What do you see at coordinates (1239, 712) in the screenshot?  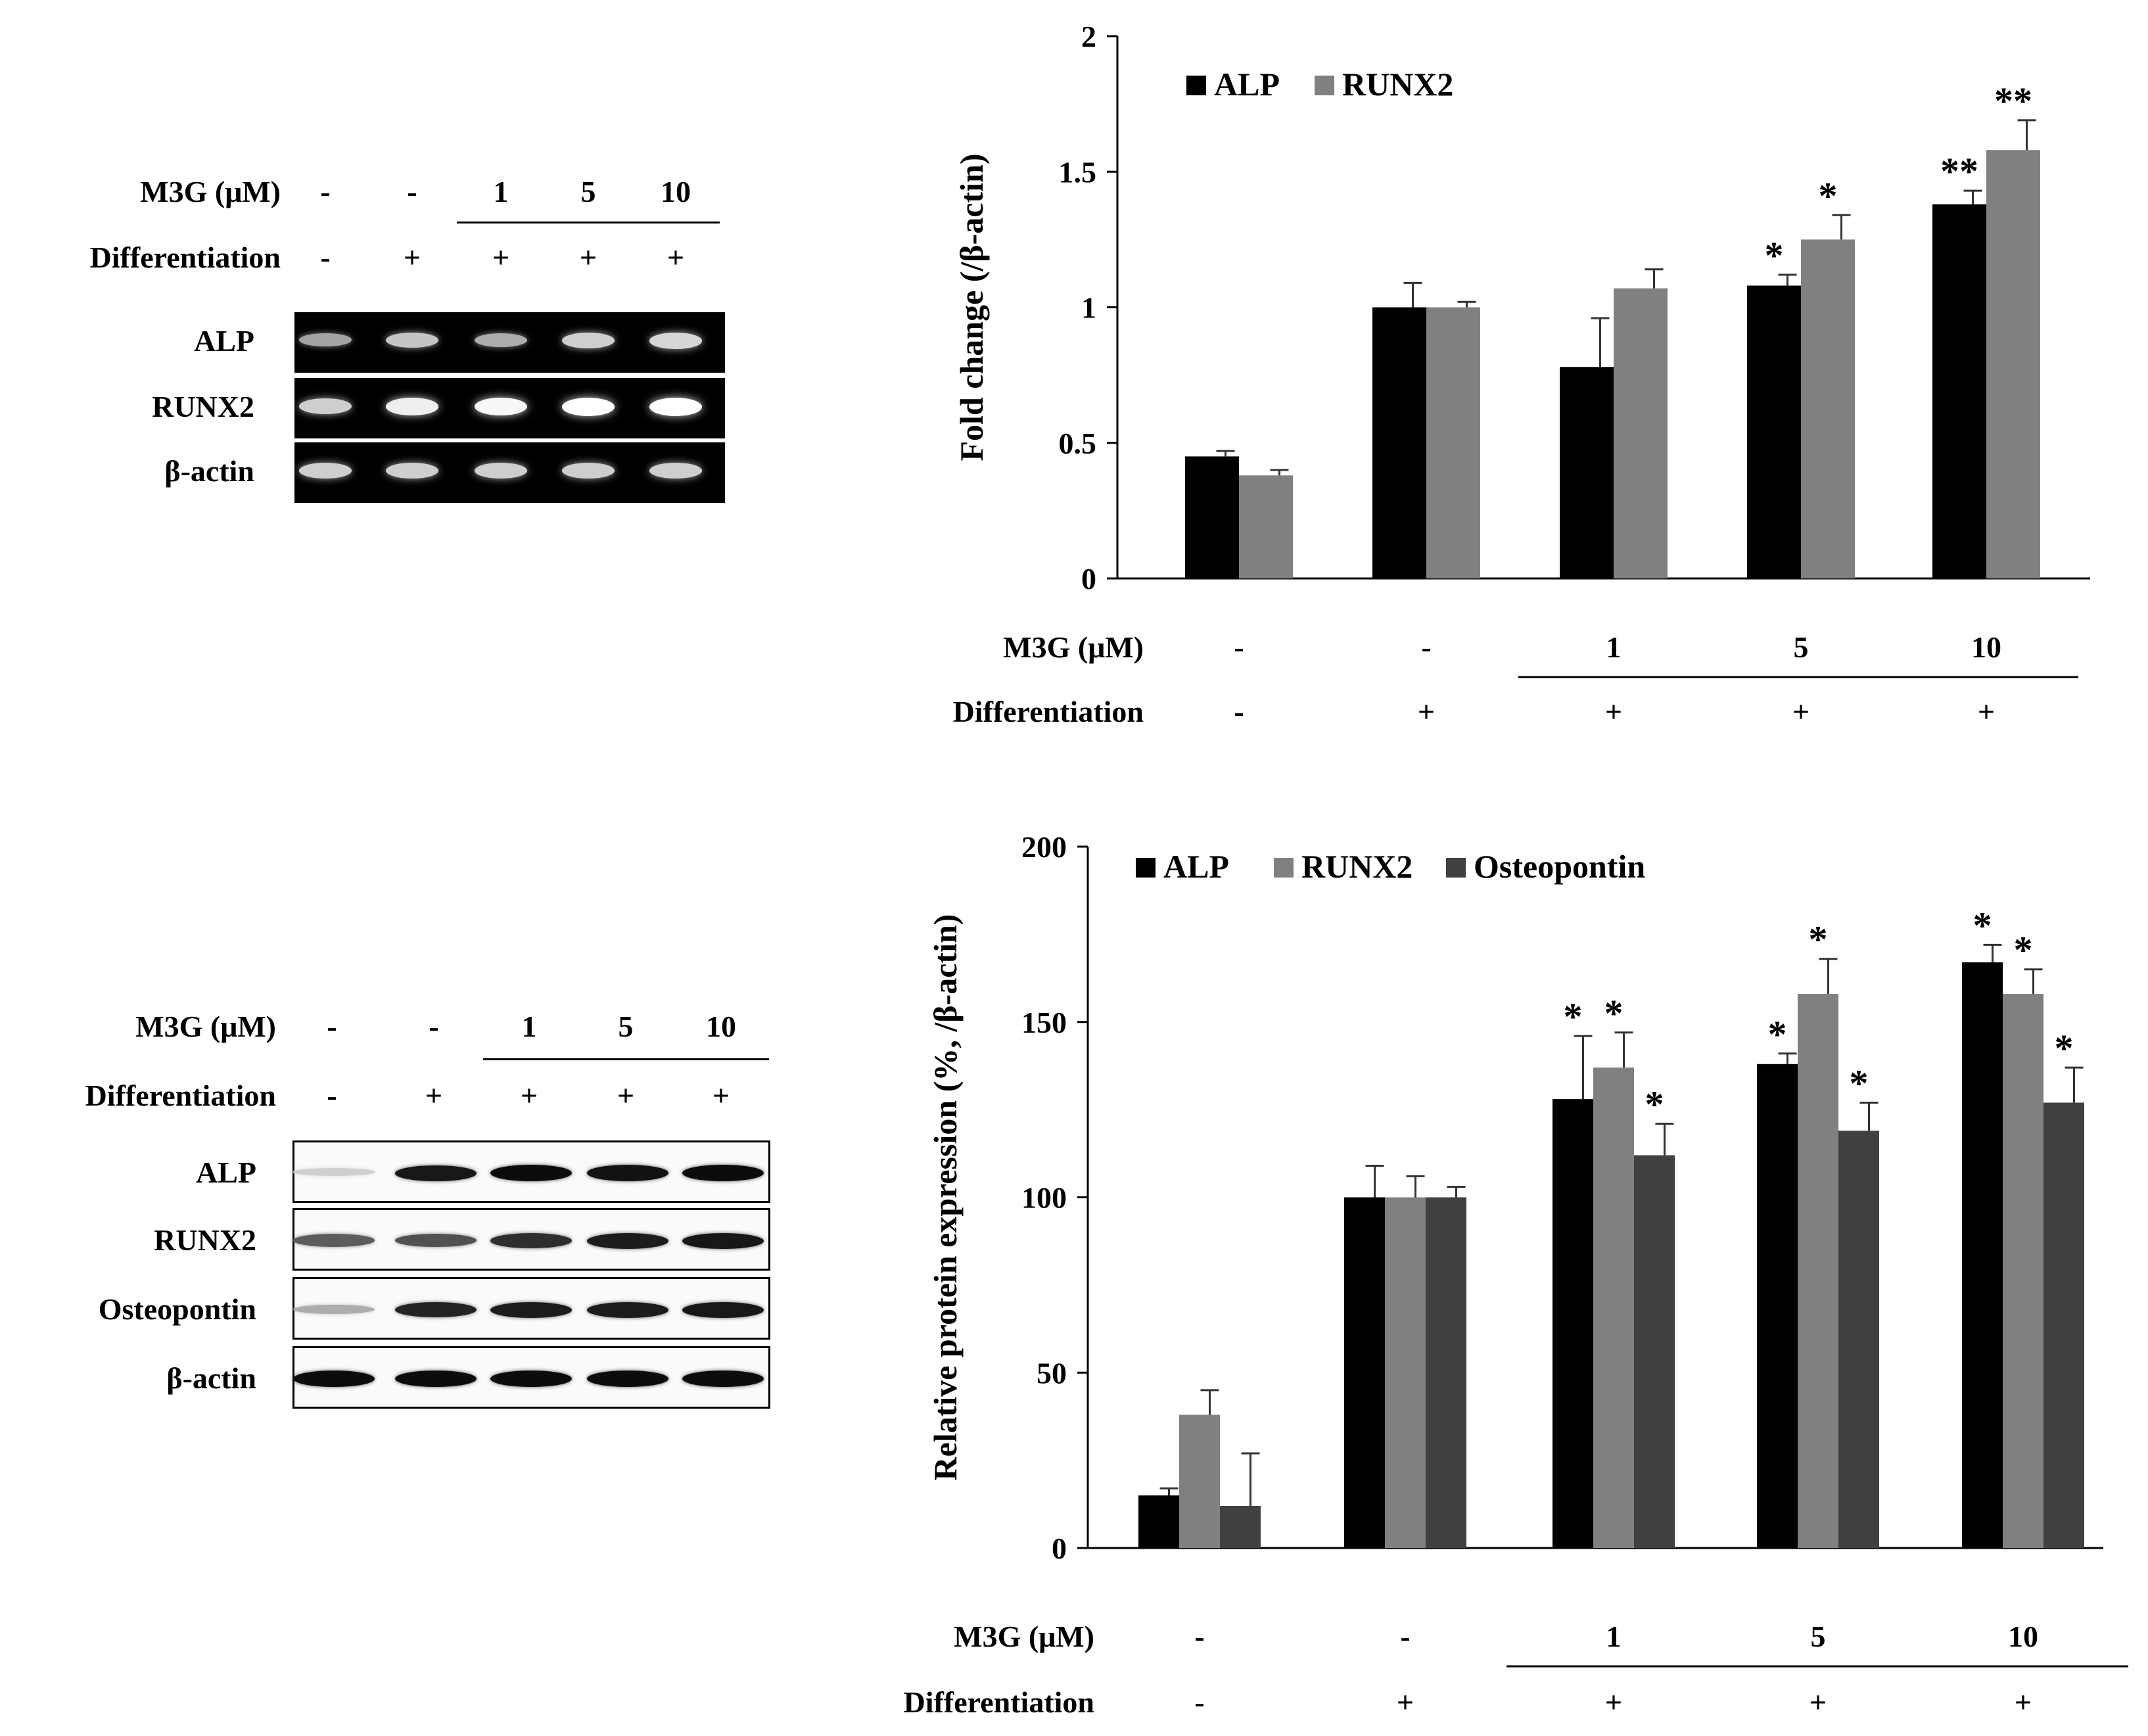 I see `differentiation-value: -` at bounding box center [1239, 712].